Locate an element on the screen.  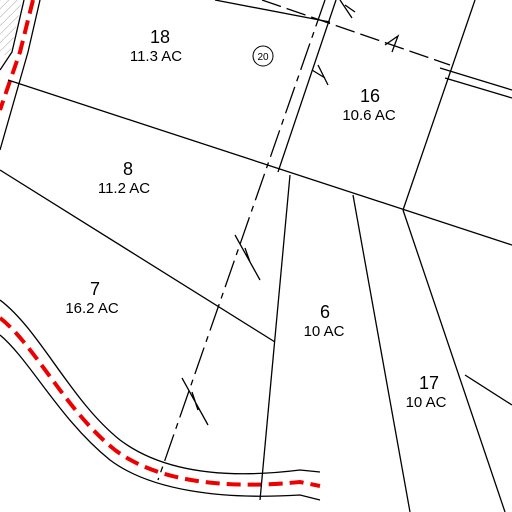
parcel-number: 6 is located at coordinates (325, 312).